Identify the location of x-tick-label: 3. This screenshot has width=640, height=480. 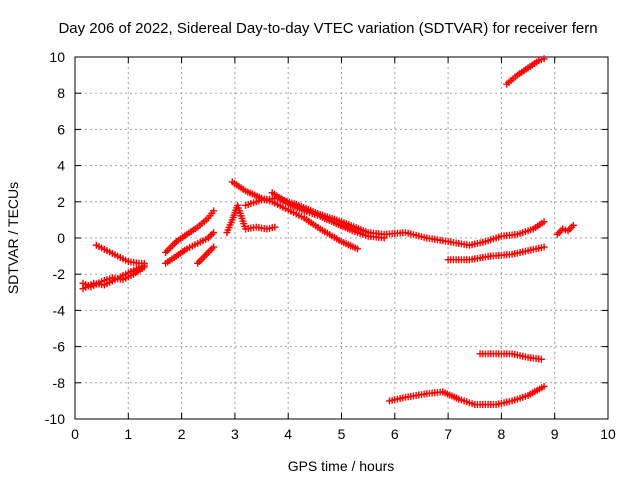
(235, 434).